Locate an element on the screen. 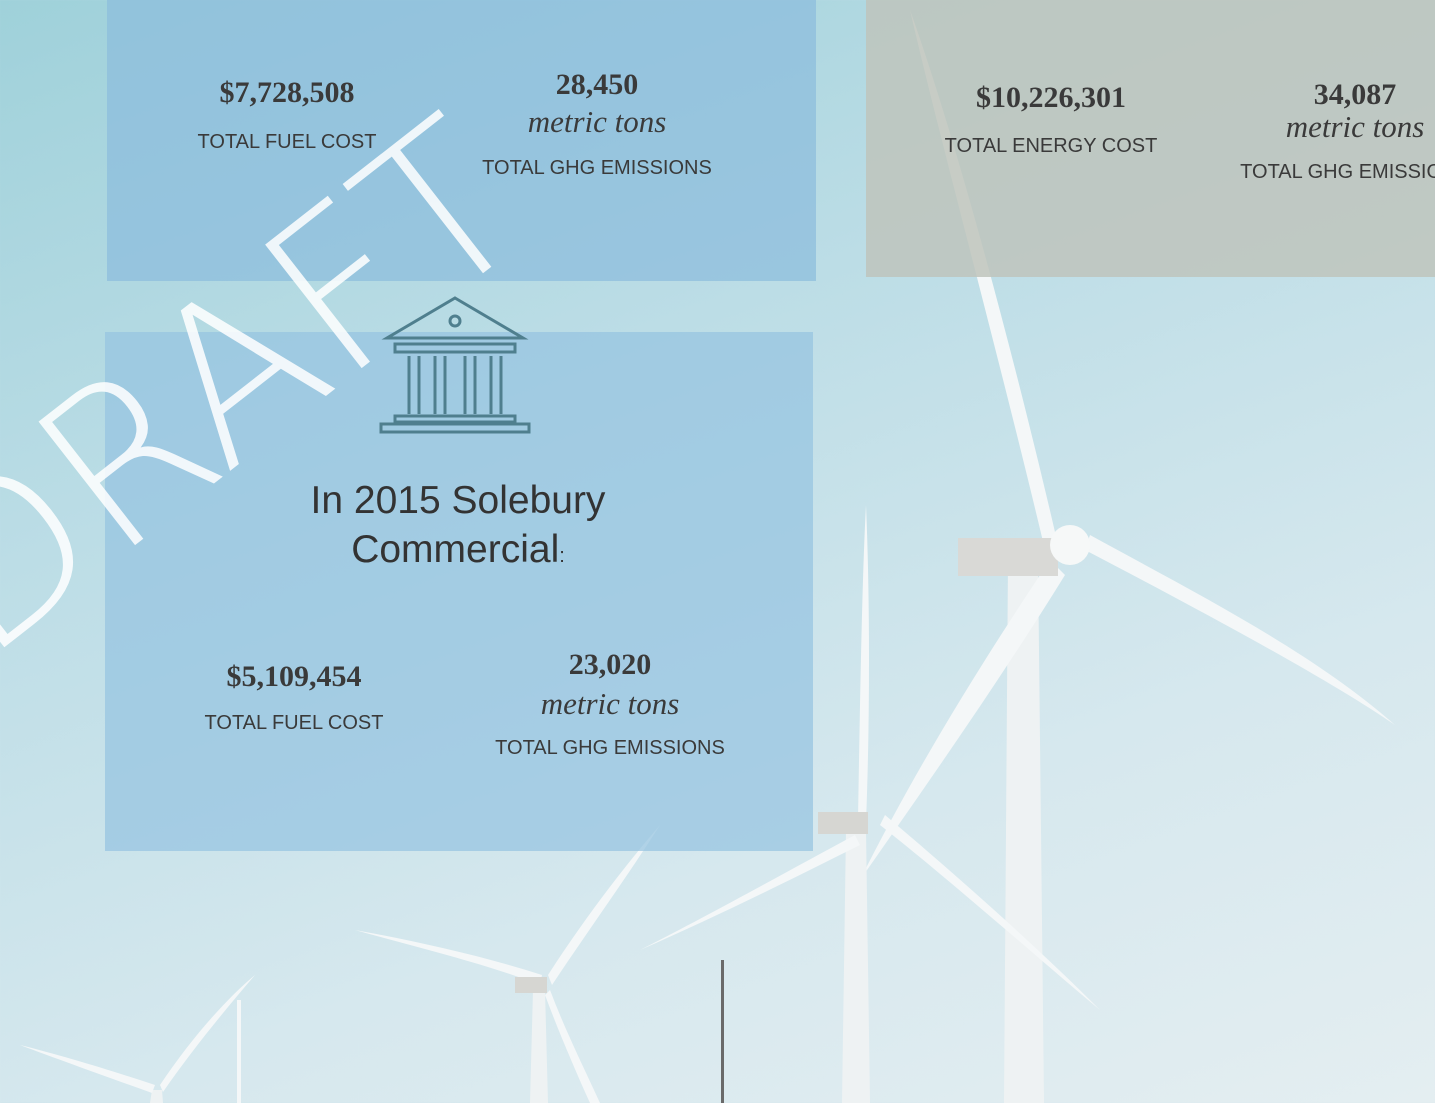 The image size is (1435, 1103). heading-line: In 2015 Solebury is located at coordinates (458, 500).